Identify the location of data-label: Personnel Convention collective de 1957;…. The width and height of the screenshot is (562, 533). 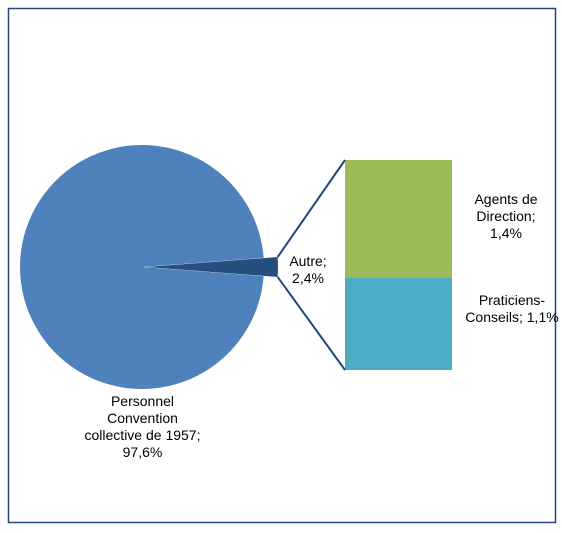
(142, 426).